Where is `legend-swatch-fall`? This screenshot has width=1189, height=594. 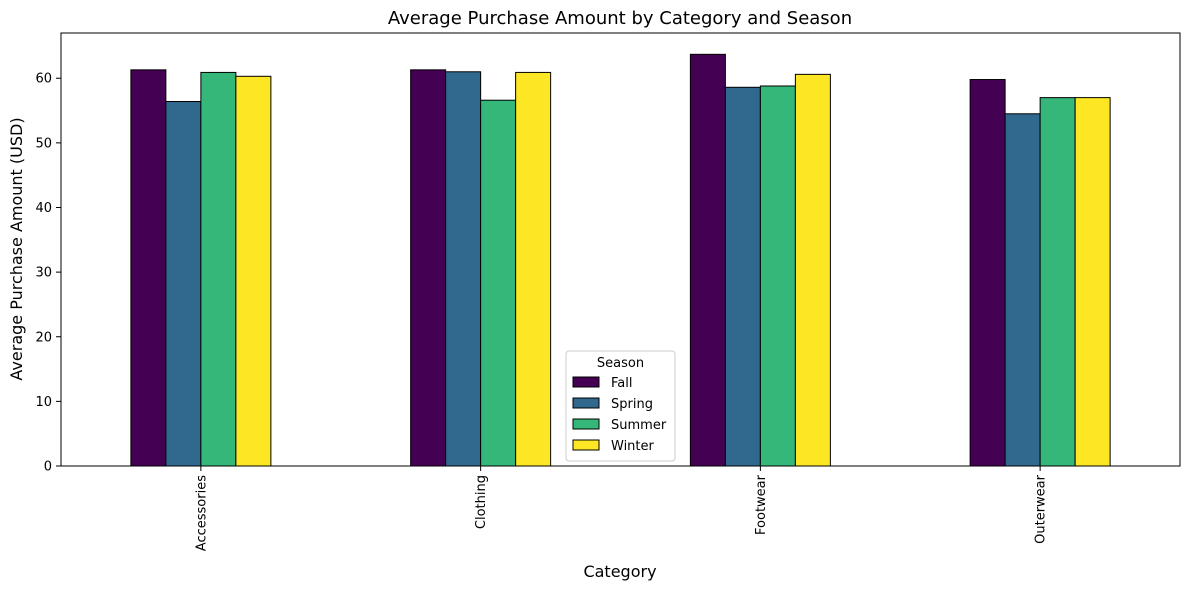
legend-swatch-fall is located at coordinates (586, 382).